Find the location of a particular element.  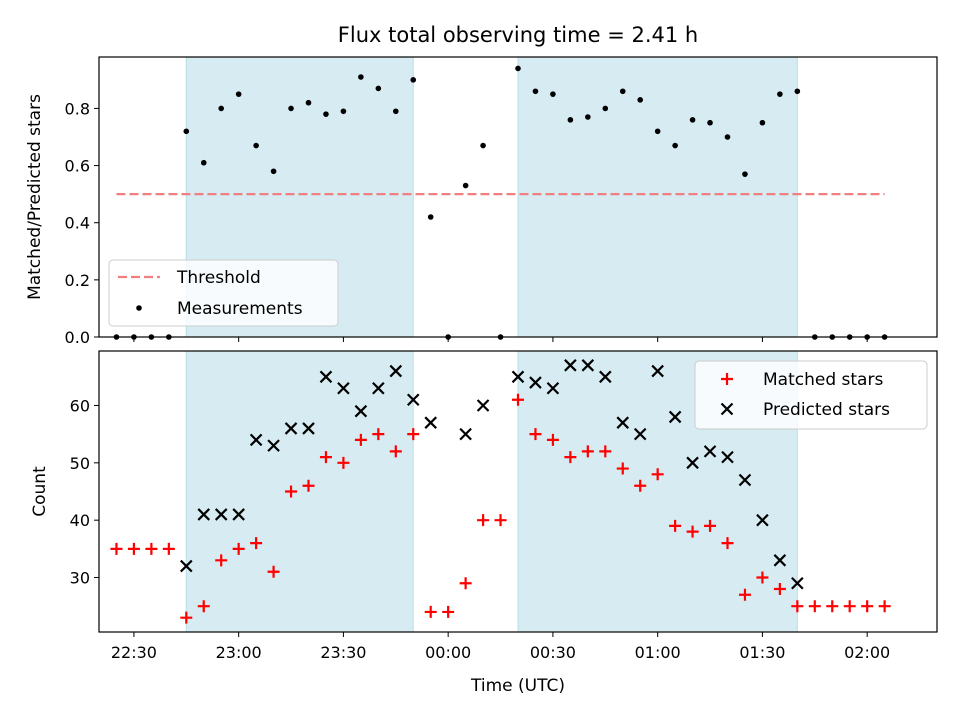

legend-box is located at coordinates (223, 293).